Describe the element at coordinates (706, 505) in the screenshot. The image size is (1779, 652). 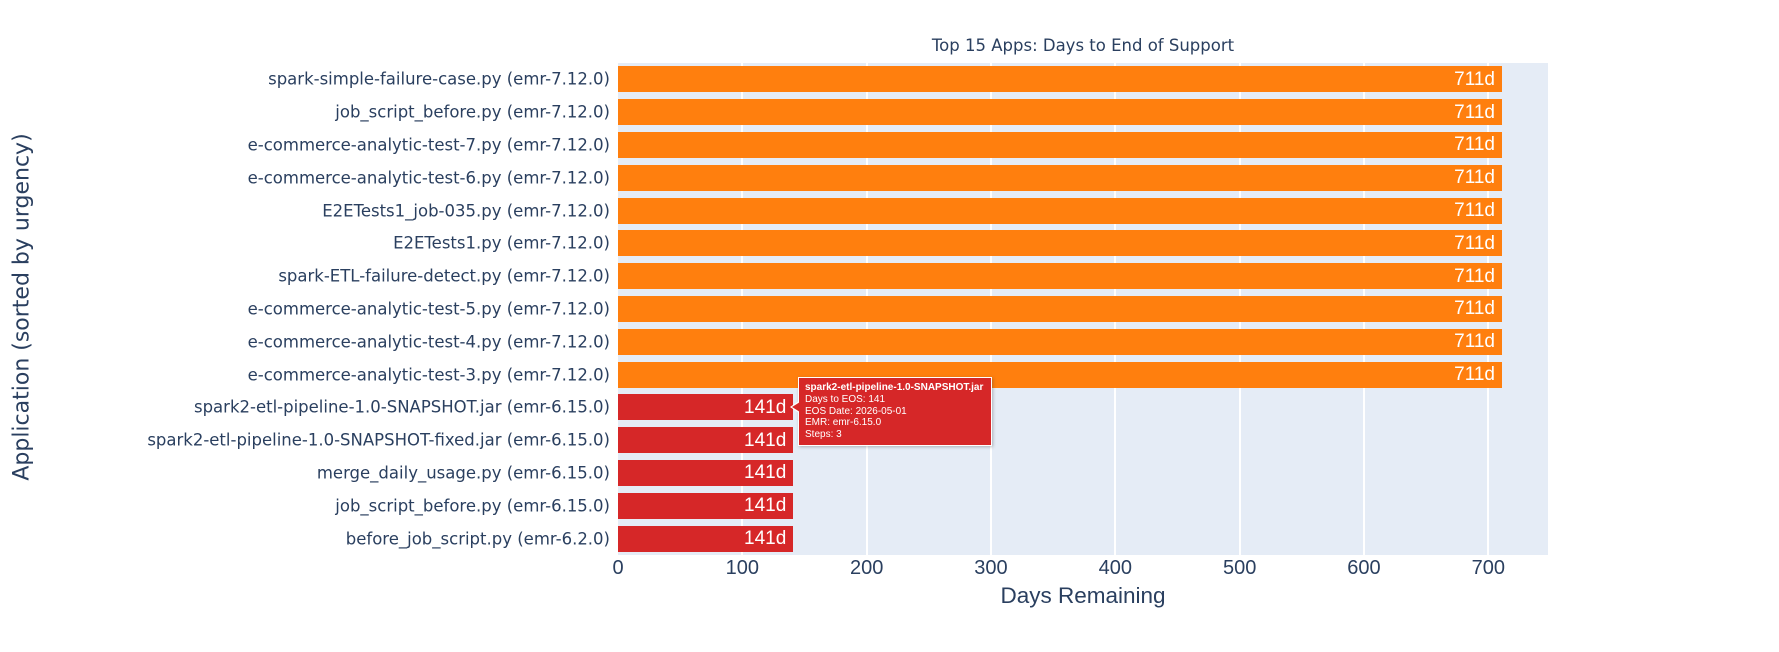
I see `bar-13: 141d` at that location.